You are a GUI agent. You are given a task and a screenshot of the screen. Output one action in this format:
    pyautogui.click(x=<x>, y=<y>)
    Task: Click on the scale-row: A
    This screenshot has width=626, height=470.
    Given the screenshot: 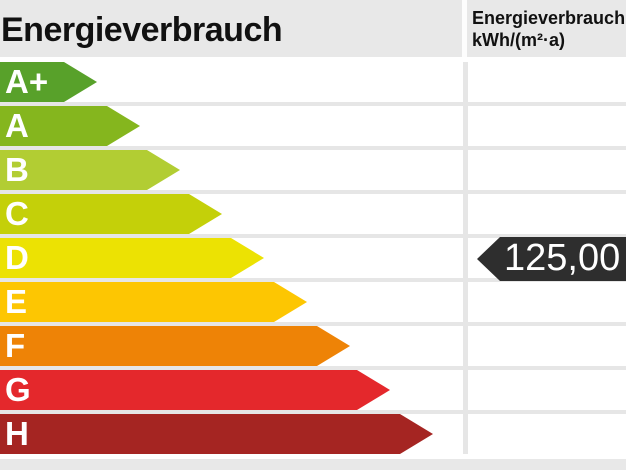 What is the action you would take?
    pyautogui.click(x=313, y=128)
    